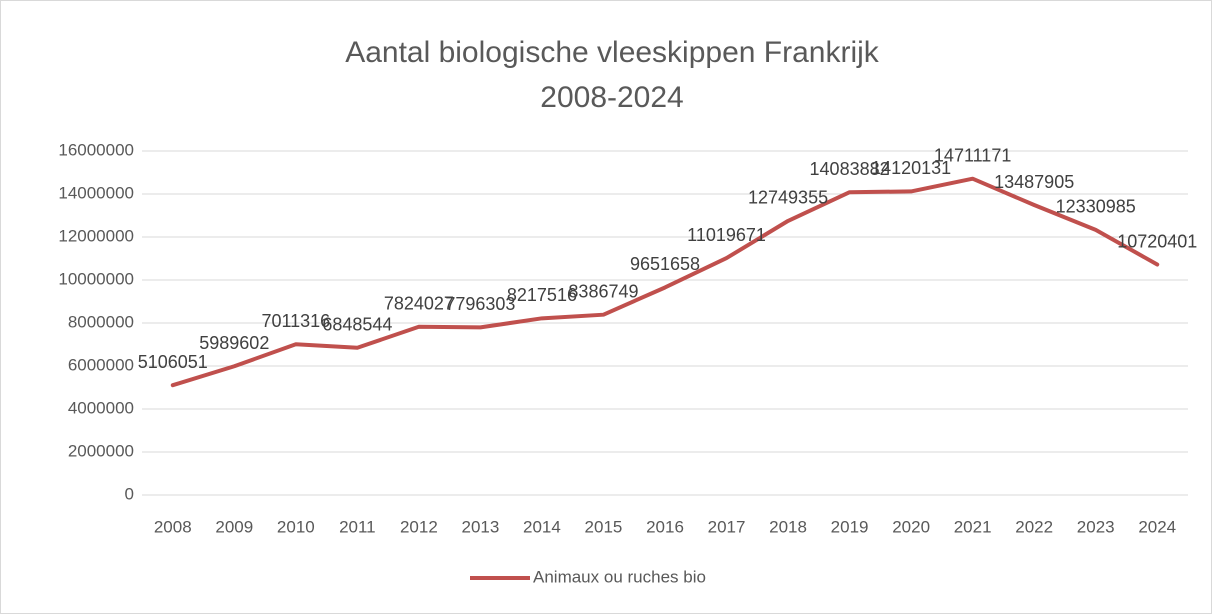 This screenshot has height=615, width=1213. What do you see at coordinates (1096, 207) in the screenshot?
I see `data-label: 12330985` at bounding box center [1096, 207].